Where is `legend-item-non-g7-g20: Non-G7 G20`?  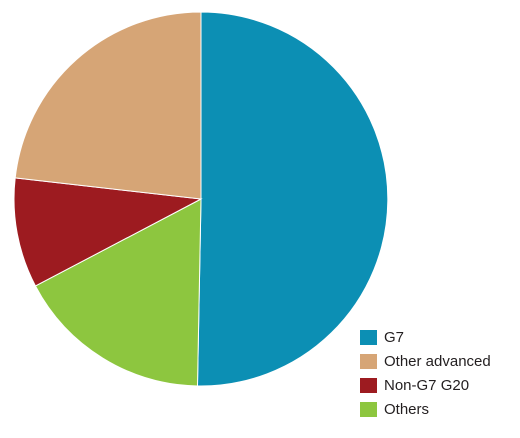 legend-item-non-g7-g20: Non-G7 G20 is located at coordinates (425, 385).